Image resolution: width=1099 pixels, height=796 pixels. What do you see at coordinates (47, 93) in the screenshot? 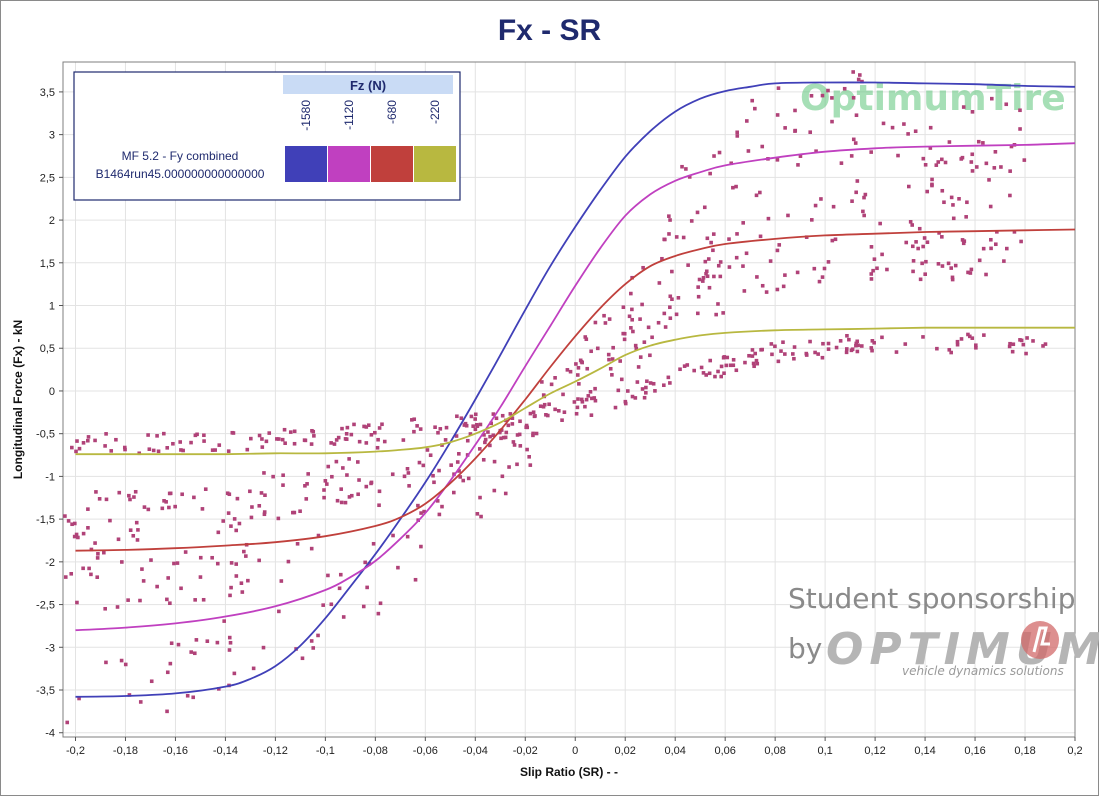
I see `y-tick-label: 3,5` at bounding box center [47, 93].